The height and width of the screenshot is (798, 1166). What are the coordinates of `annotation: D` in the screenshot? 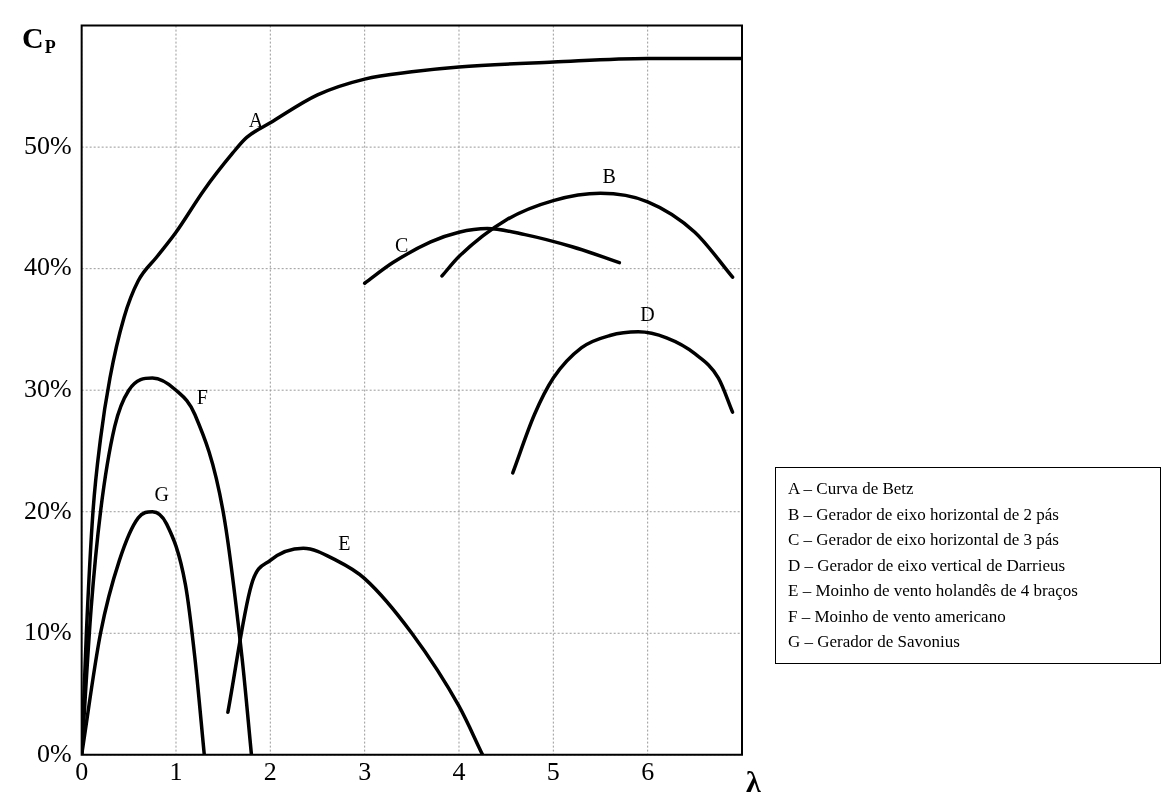 It's located at (647, 314).